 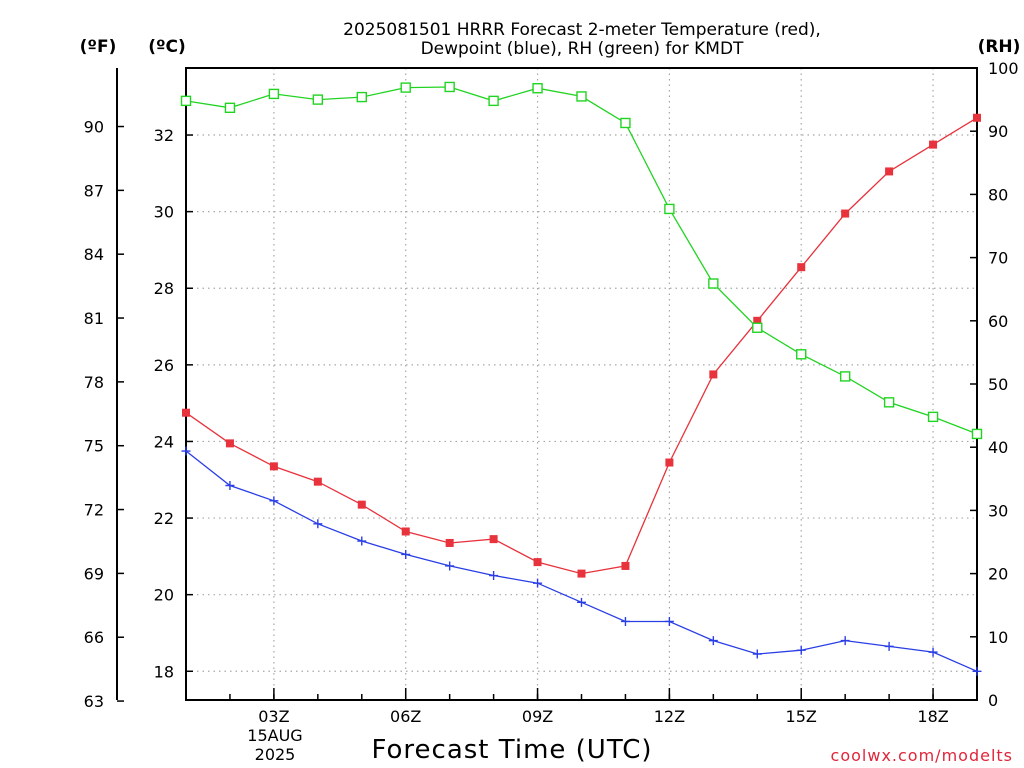 I want to click on fahrenheit-tick-label-75: 75, so click(x=94, y=446).